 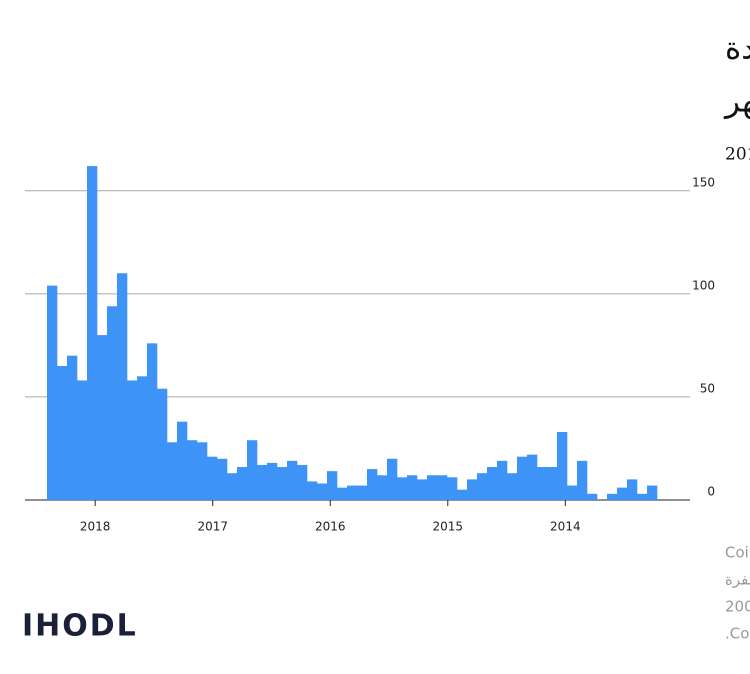 I want to click on source-note: المصدر: CoinMarketCap.com, so click(x=737, y=553).